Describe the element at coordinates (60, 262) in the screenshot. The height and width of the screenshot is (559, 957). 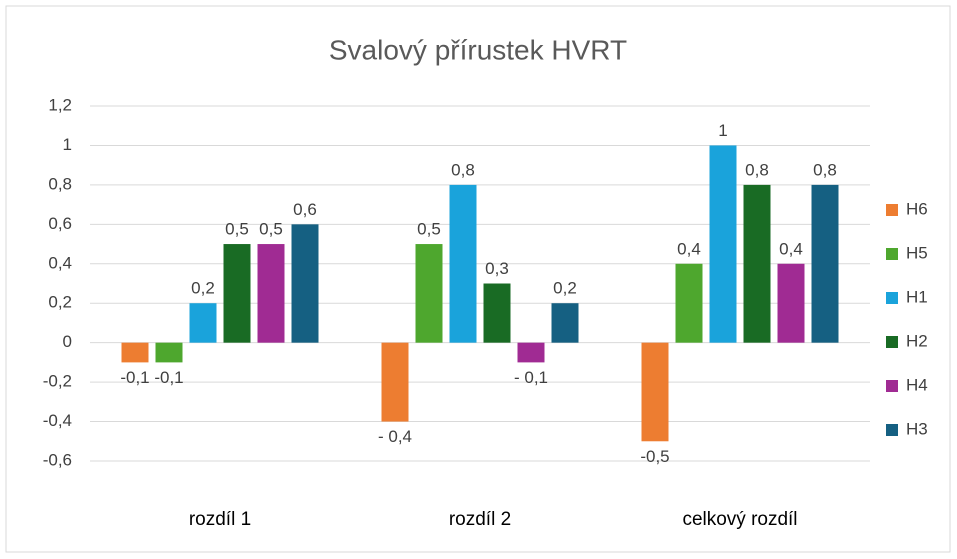
I see `y-tick-label: 0,4` at that location.